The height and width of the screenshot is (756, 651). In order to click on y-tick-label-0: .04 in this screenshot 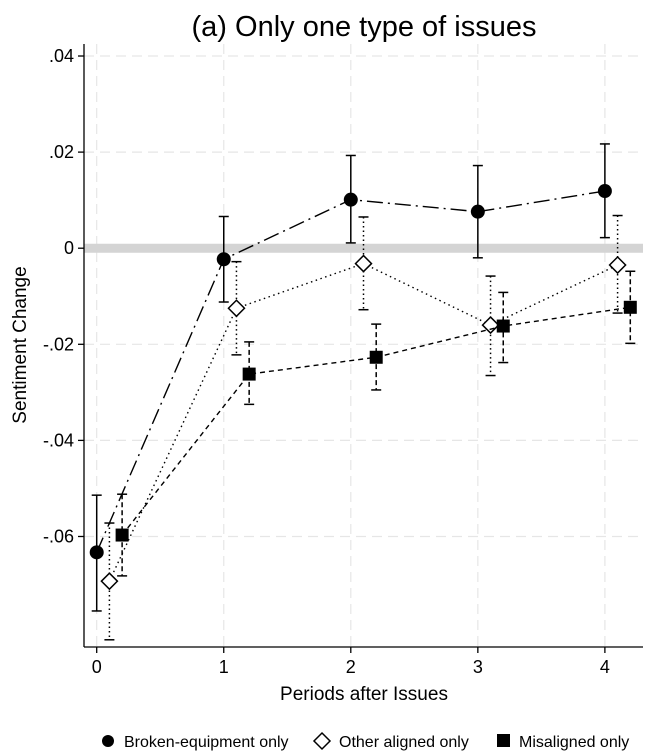, I will do `click(61, 56)`.